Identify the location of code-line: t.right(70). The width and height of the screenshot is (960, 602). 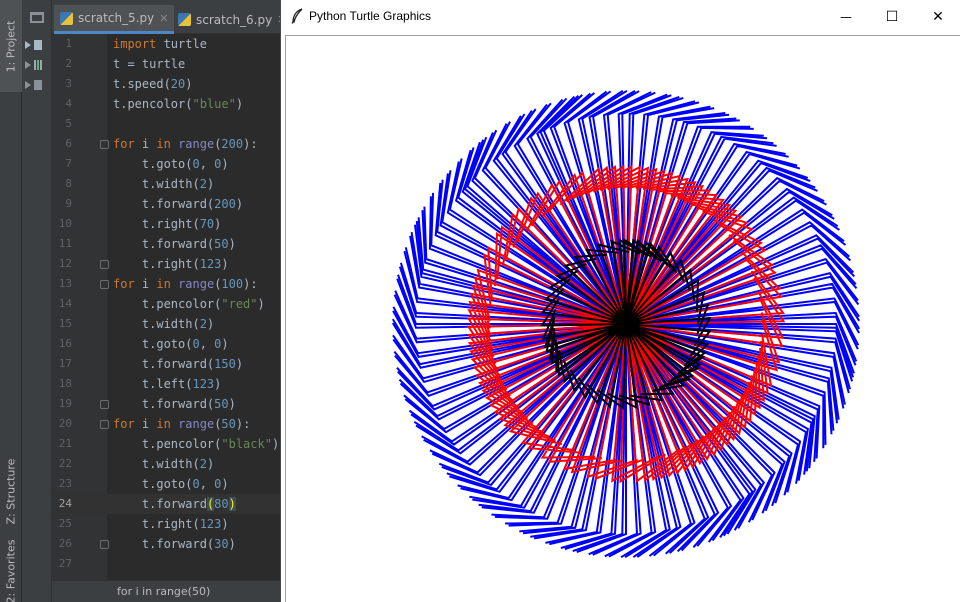
(167, 224).